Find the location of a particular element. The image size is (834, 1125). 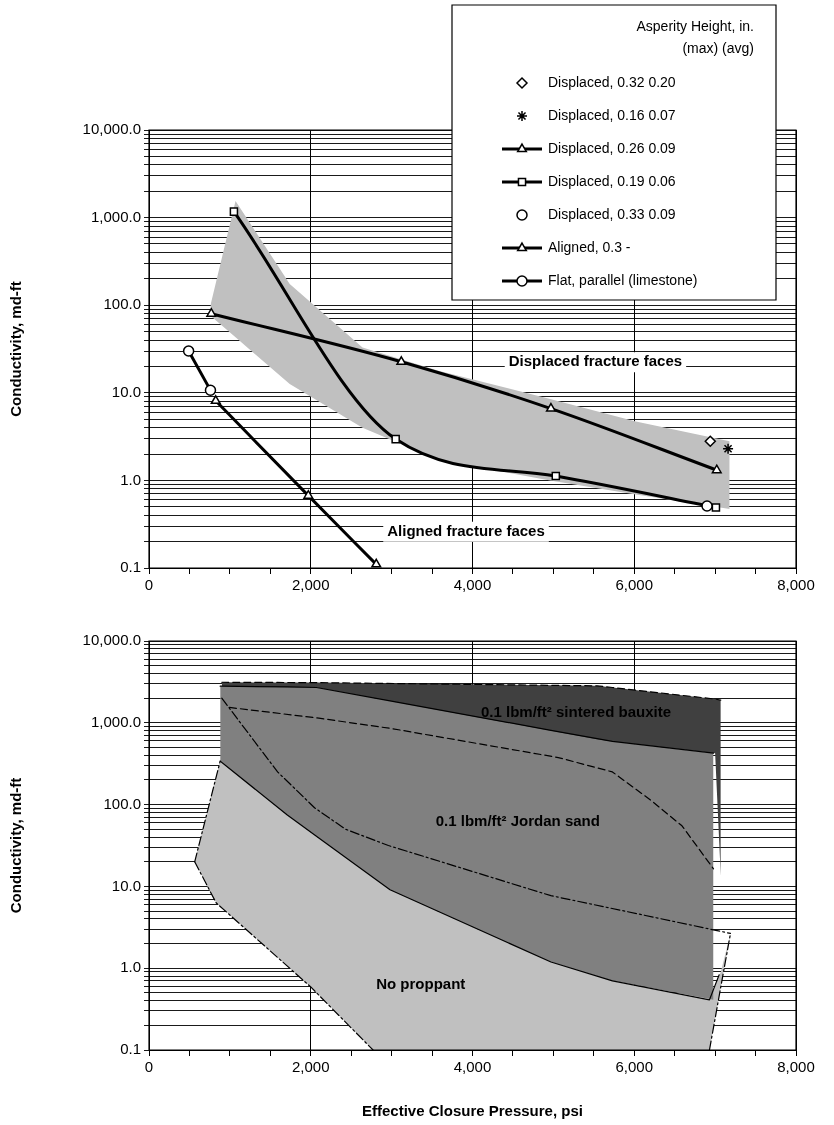

legend-label: Displaced, 0.19 0.06 is located at coordinates (612, 180).